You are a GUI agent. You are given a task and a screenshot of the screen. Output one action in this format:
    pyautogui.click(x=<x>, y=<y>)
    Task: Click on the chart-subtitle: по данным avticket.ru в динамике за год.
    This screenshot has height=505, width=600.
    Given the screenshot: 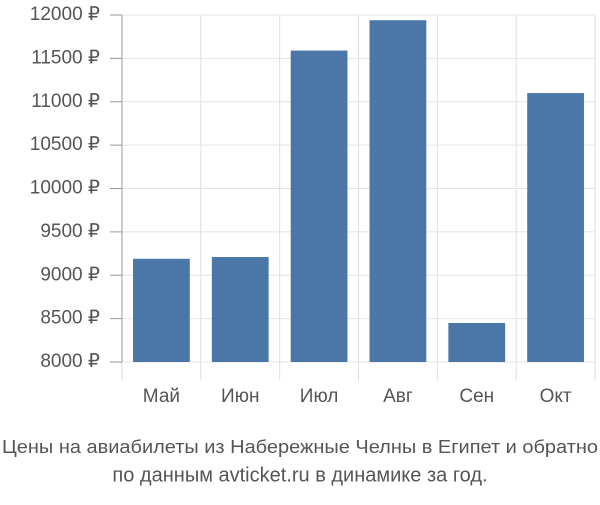 What is the action you would take?
    pyautogui.click(x=299, y=475)
    